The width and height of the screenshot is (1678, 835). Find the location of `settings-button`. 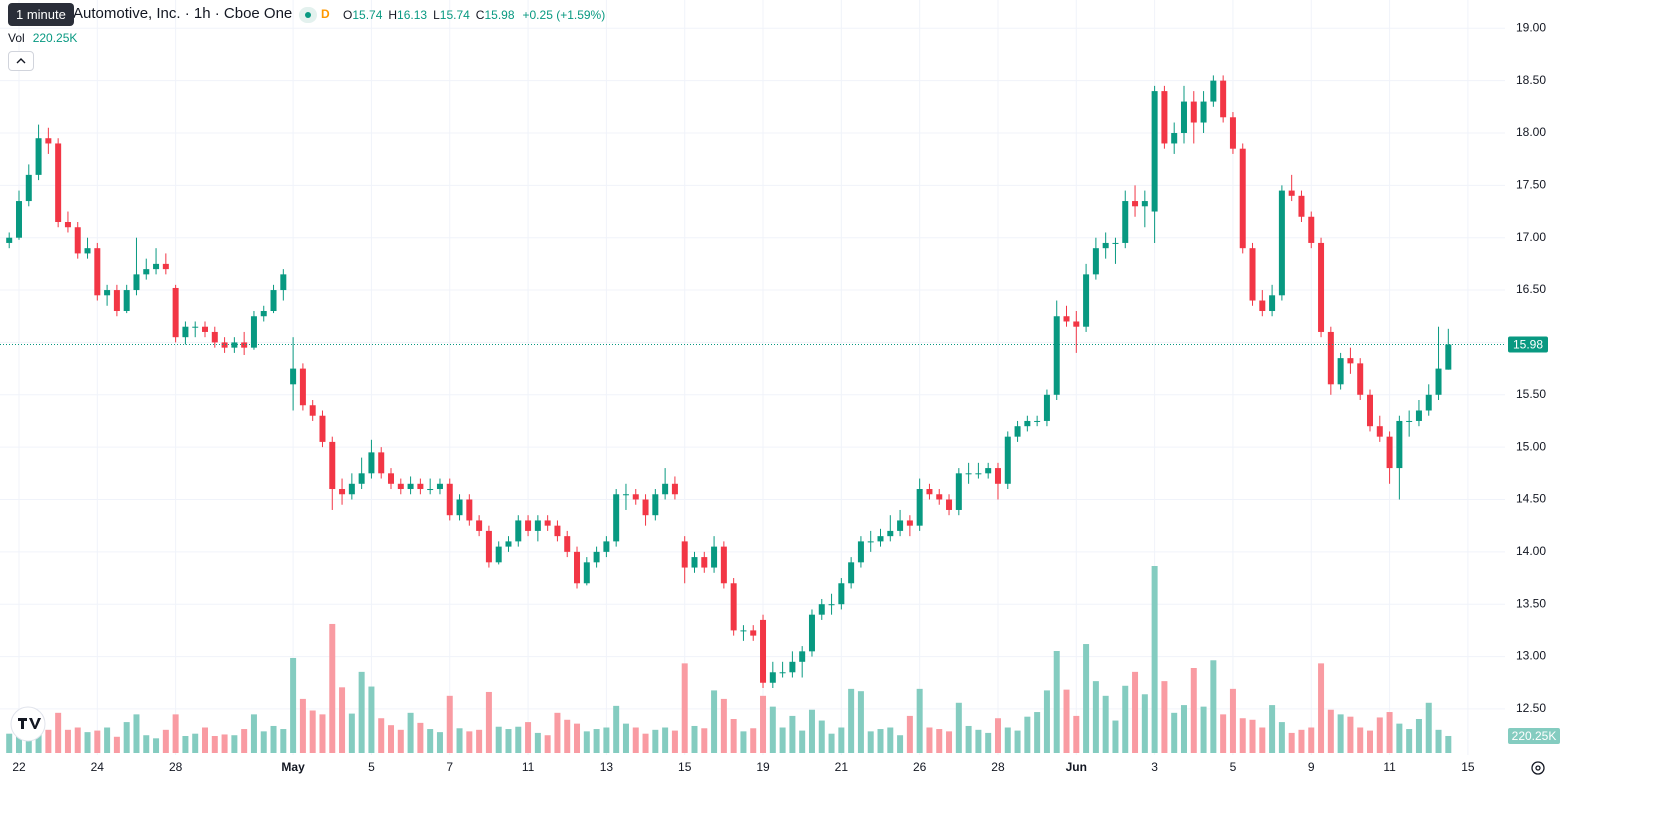

settings-button is located at coordinates (1538, 768).